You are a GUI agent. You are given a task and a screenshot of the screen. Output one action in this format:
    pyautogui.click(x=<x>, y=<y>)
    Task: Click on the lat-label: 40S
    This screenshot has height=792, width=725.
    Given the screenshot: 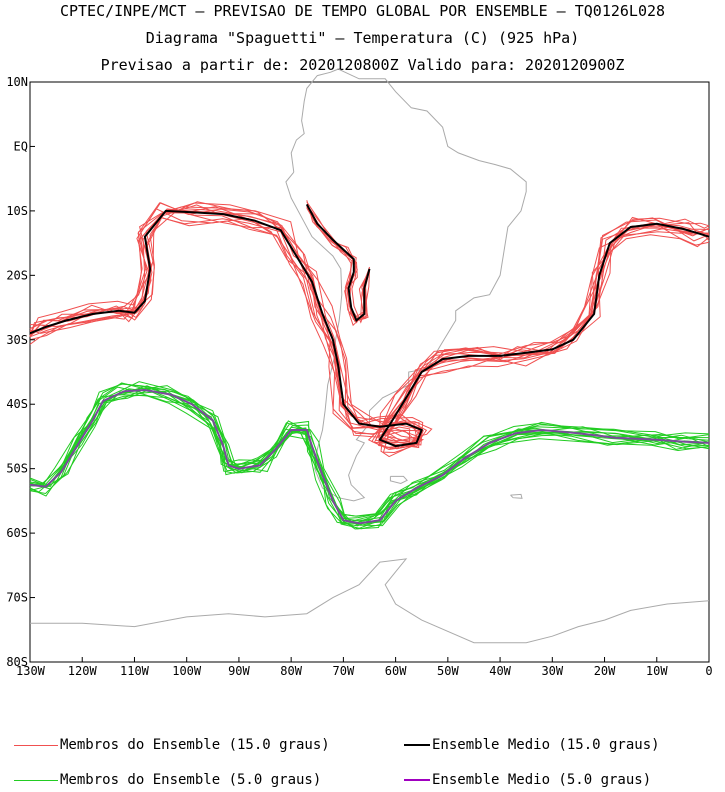 What is the action you would take?
    pyautogui.click(x=17, y=404)
    